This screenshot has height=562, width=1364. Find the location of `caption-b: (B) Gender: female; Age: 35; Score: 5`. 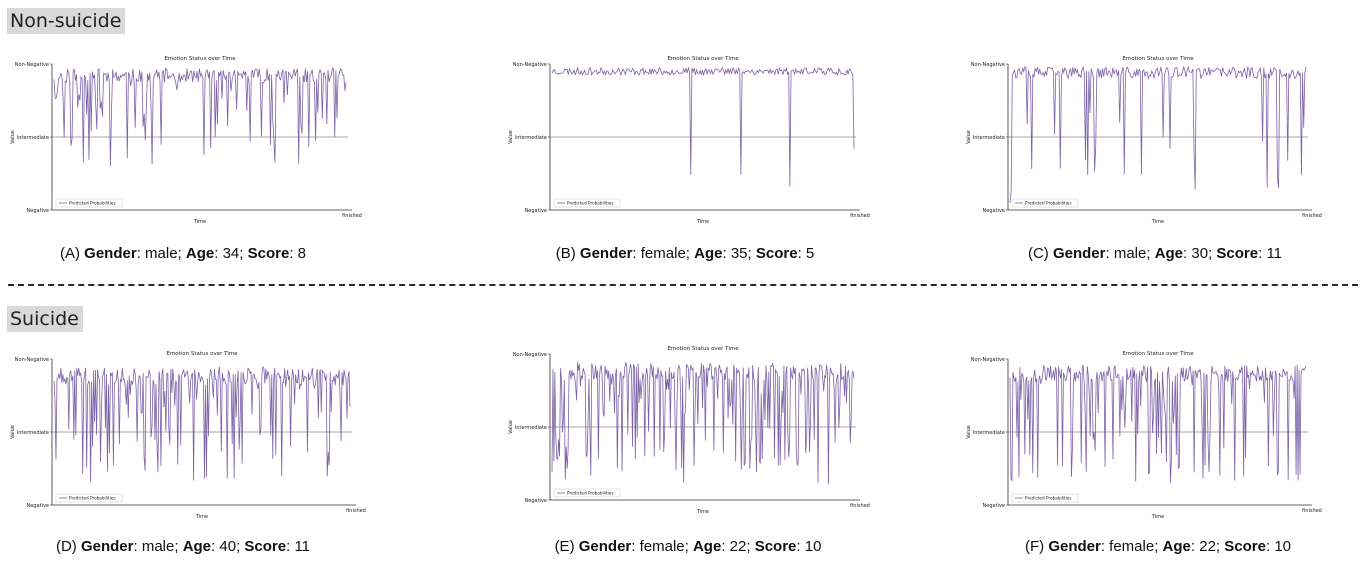

caption-b: (B) Gender: female; Age: 35; Score: 5 is located at coordinates (685, 253).